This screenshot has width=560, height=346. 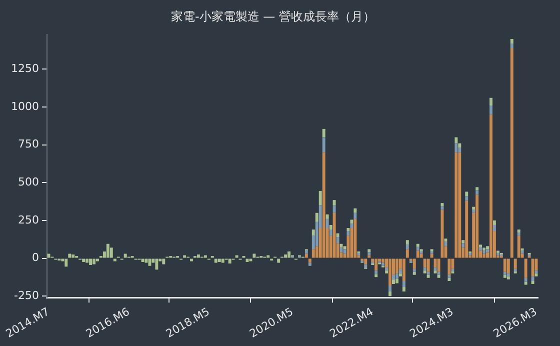 I want to click on y-tick-label: 750, so click(x=28, y=144).